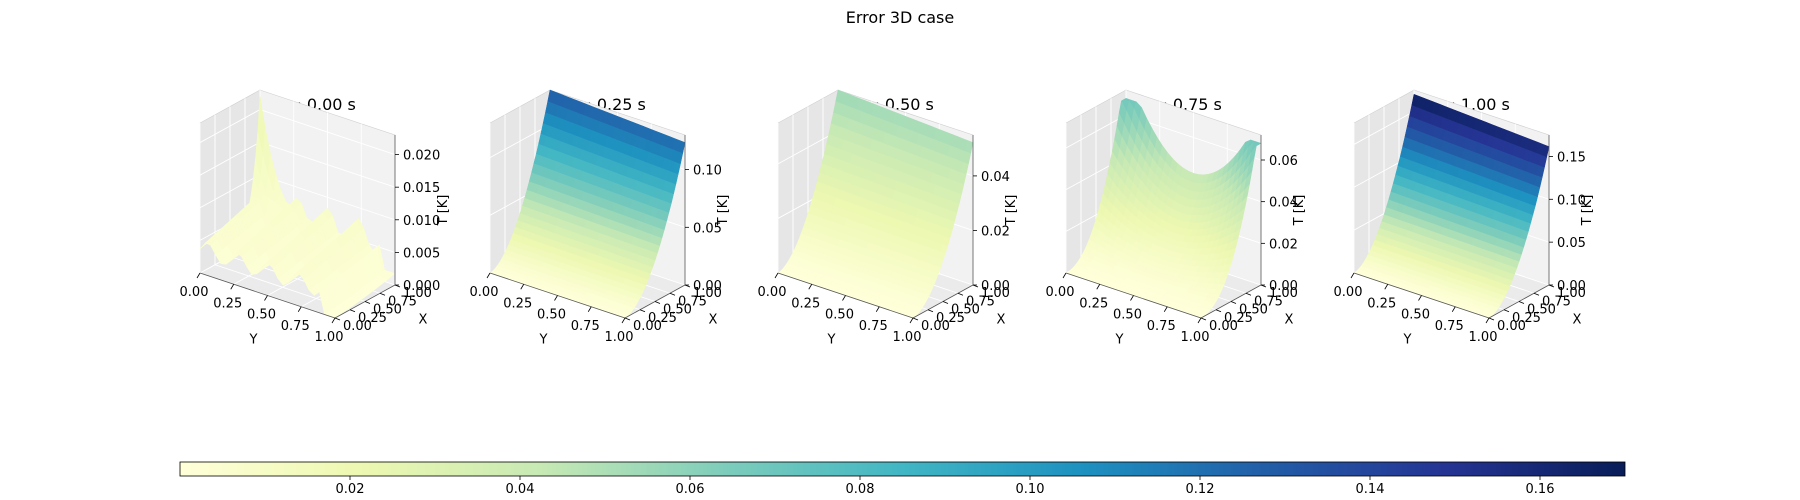 This screenshot has height=500, width=1800. What do you see at coordinates (1540, 489) in the screenshot?
I see `colorbar-tick-label: 0.16` at bounding box center [1540, 489].